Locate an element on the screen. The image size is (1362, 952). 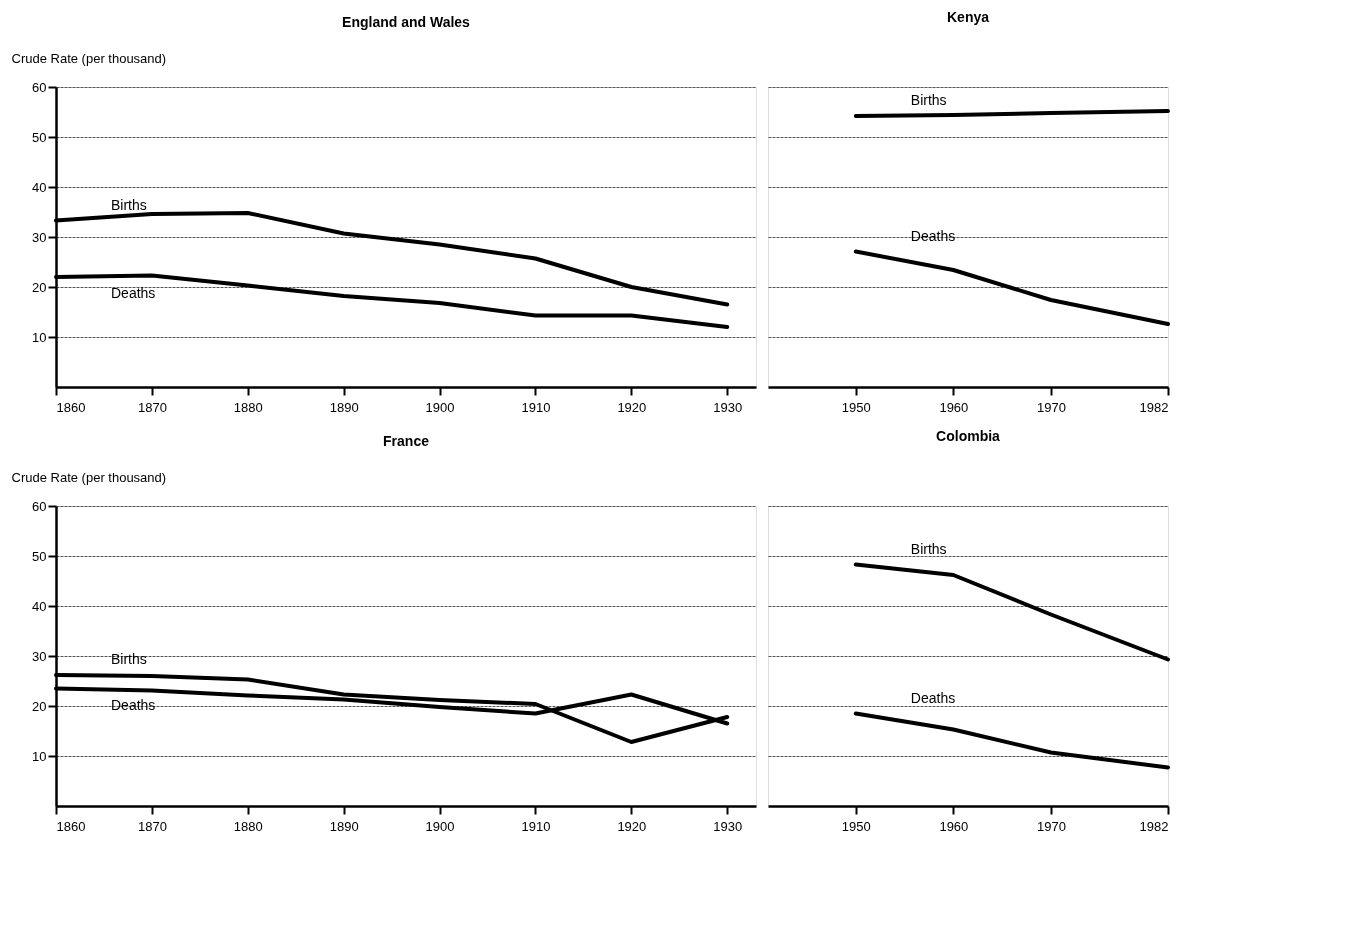
chart-title: England and Wales is located at coordinates (406, 22).